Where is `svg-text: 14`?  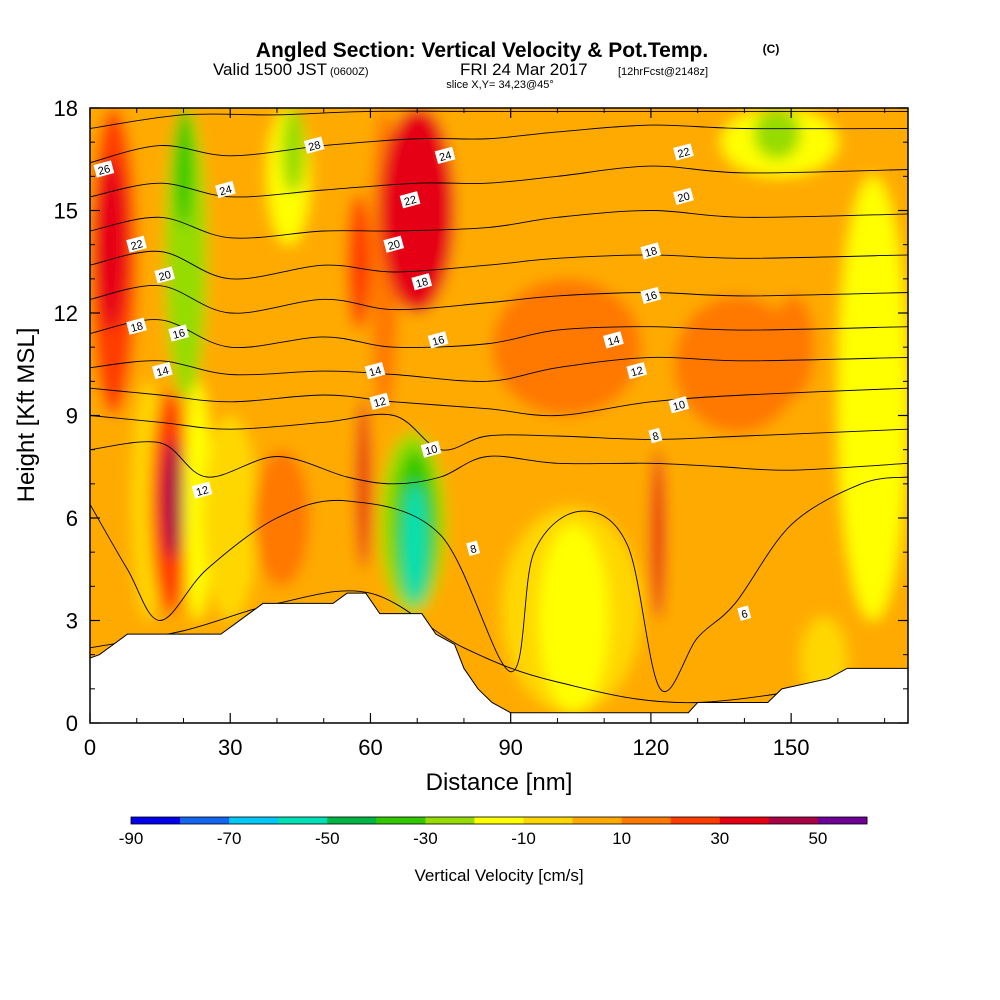
svg-text: 14 is located at coordinates (375, 372).